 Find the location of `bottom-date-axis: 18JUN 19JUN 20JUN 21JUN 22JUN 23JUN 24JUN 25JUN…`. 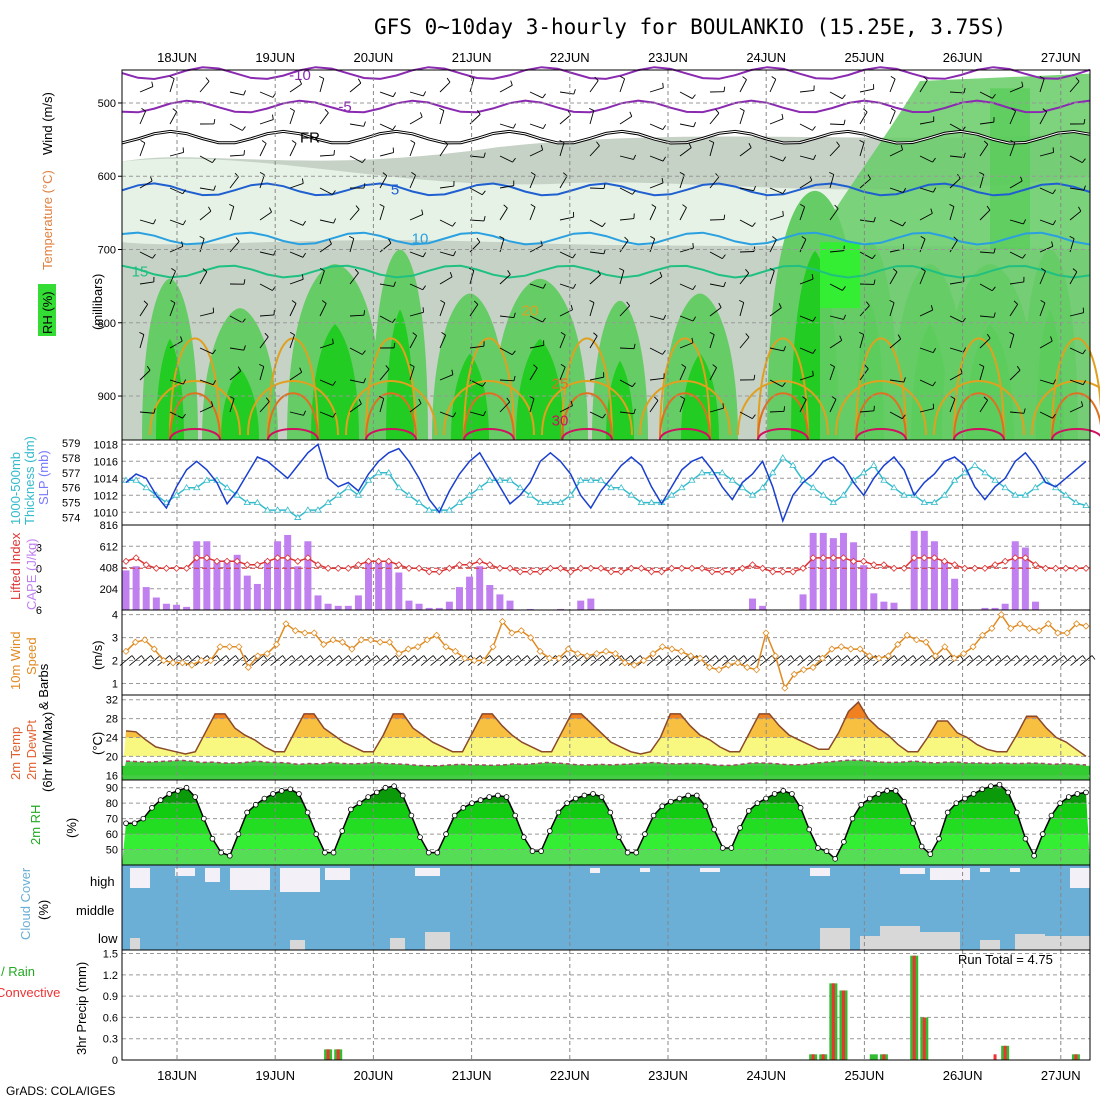

bottom-date-axis: 18JUN 19JUN 20JUN 21JUN 22JUN 23JUN 24JUN 25JUN… is located at coordinates (619, 1075).